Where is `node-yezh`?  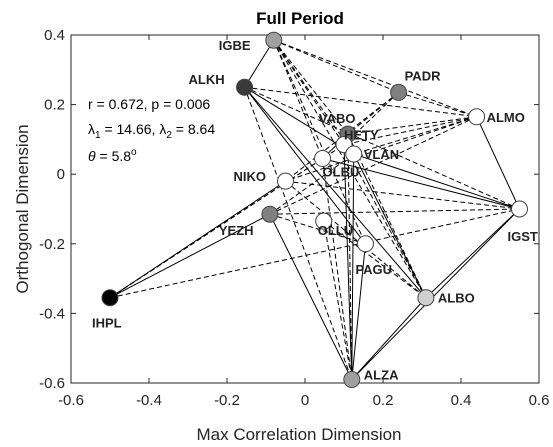 node-yezh is located at coordinates (270, 214).